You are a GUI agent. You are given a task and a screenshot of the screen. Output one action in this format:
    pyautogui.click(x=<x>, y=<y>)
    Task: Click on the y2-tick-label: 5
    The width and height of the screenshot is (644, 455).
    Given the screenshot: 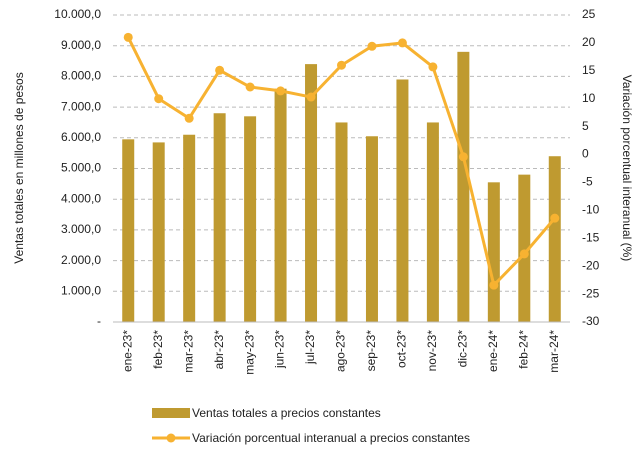 What is the action you would take?
    pyautogui.click(x=585, y=126)
    